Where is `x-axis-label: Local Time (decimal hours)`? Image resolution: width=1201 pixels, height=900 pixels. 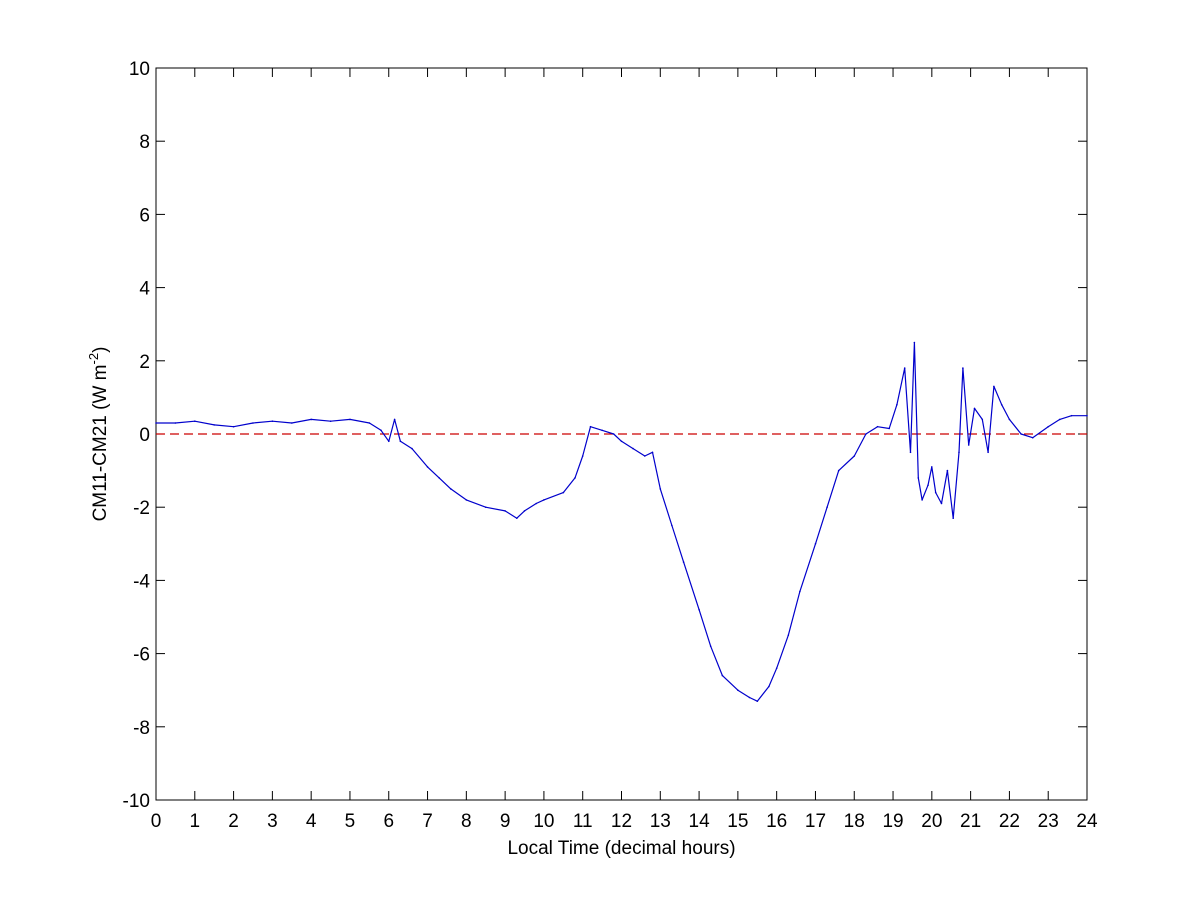 x-axis-label: Local Time (decimal hours) is located at coordinates (621, 848).